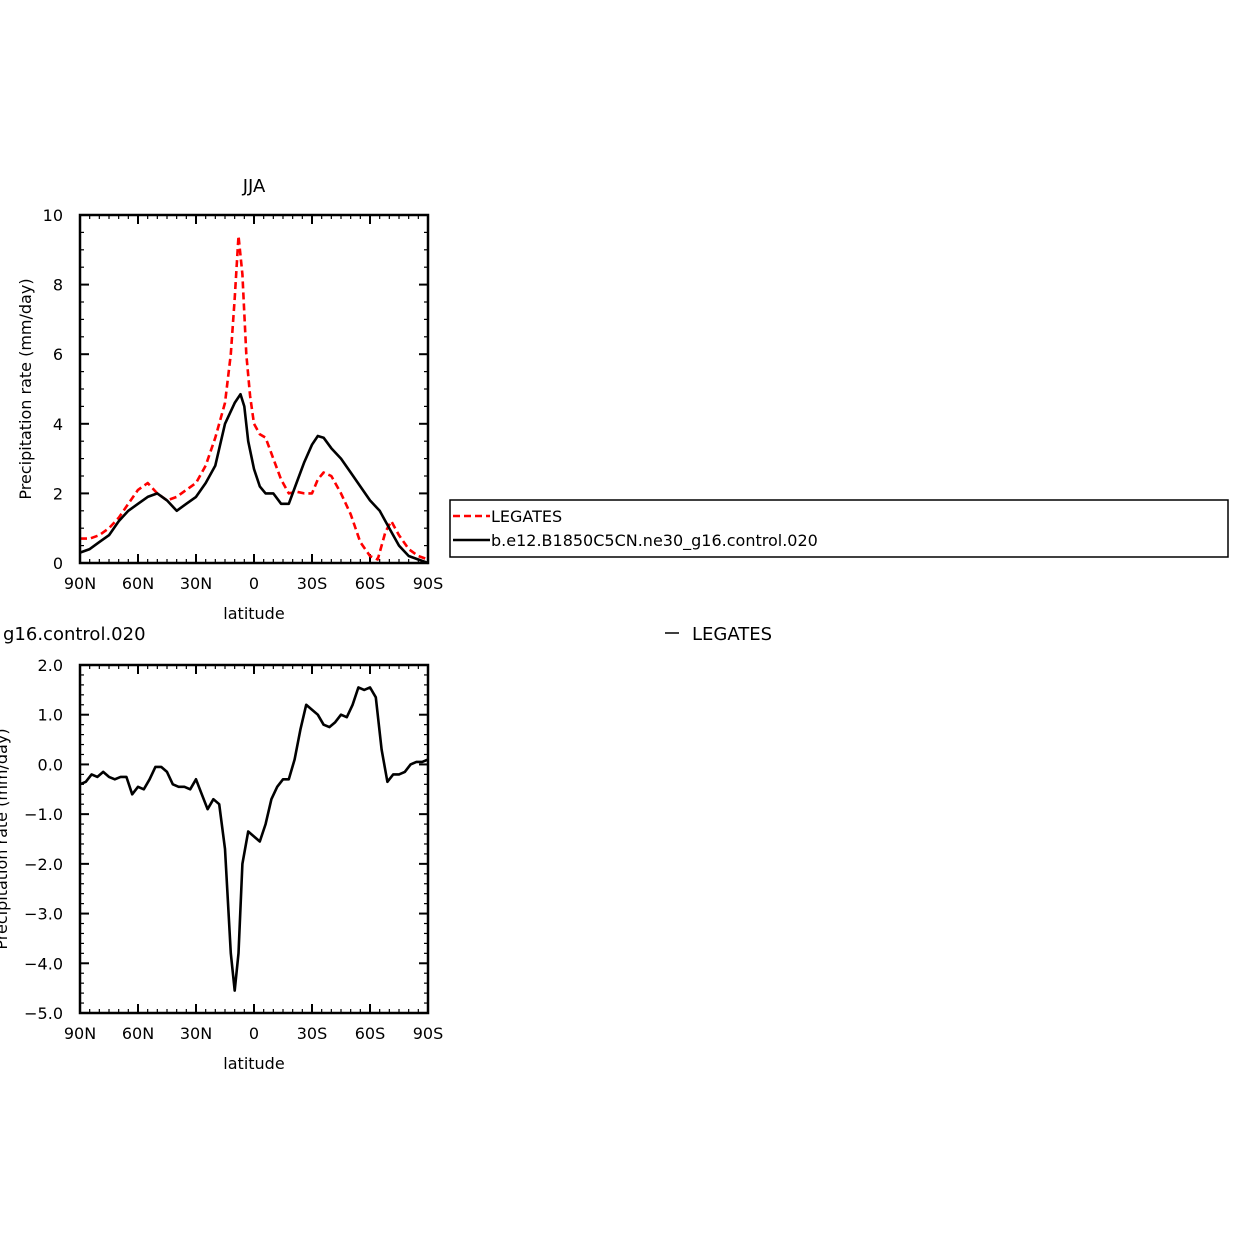  What do you see at coordinates (370, 1033) in the screenshot?
I see `panel-bottom-xtick-label: 60S` at bounding box center [370, 1033].